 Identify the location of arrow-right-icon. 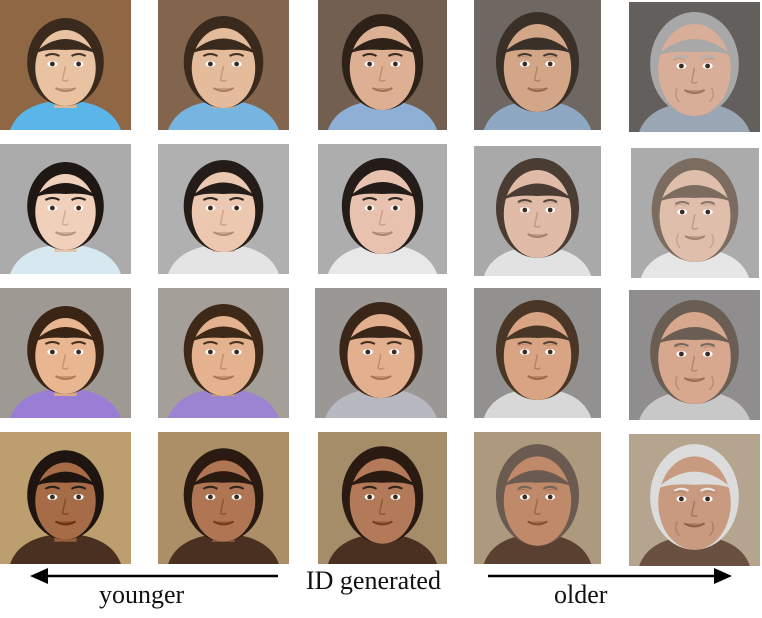
(610, 576).